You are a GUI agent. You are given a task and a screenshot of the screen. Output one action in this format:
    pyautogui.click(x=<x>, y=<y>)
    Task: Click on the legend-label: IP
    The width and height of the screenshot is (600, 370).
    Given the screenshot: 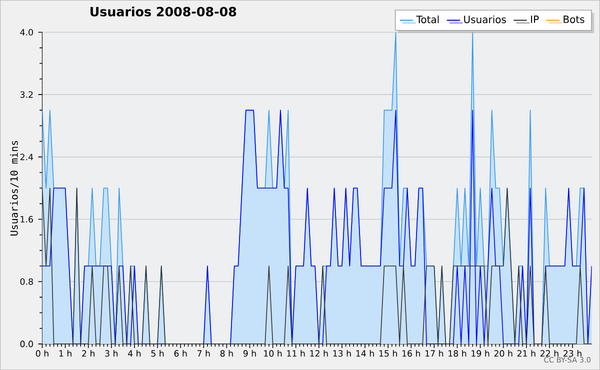 What is the action you would take?
    pyautogui.click(x=535, y=19)
    